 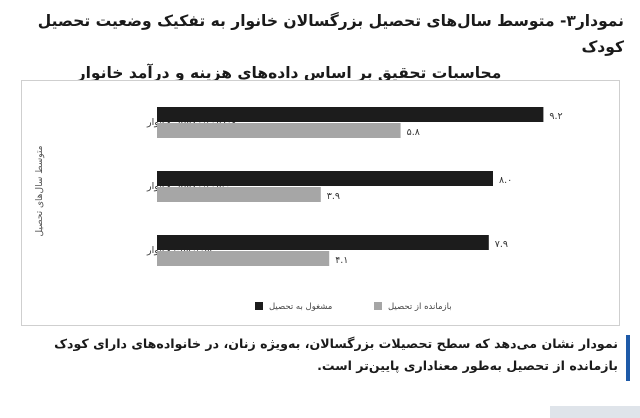 I want to click on corner-decoration, so click(x=595, y=412).